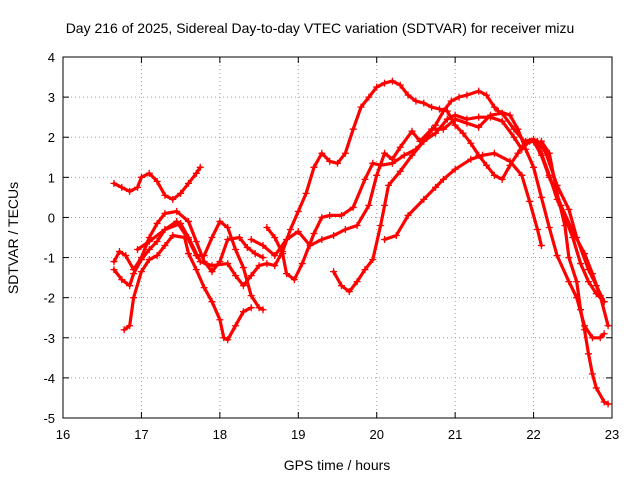 This screenshot has height=480, width=640. I want to click on x-tick-label: 16, so click(63, 434).